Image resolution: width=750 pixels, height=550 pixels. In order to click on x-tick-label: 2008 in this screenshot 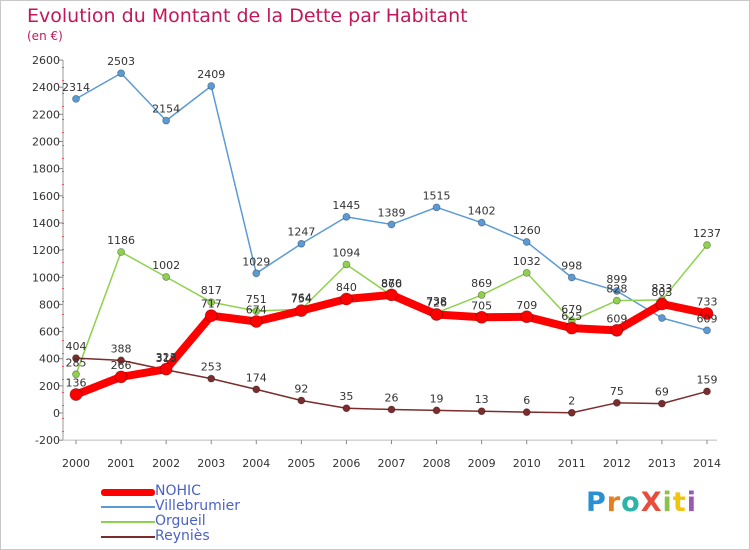, I will do `click(437, 463)`.